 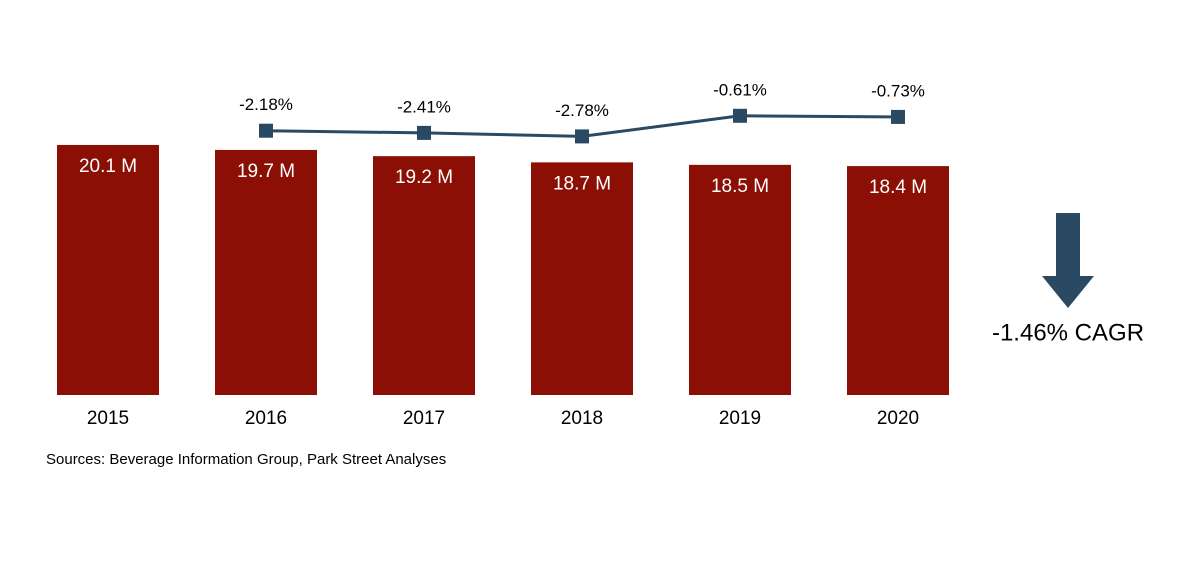 What do you see at coordinates (108, 418) in the screenshot?
I see `x-tick-label: 2015` at bounding box center [108, 418].